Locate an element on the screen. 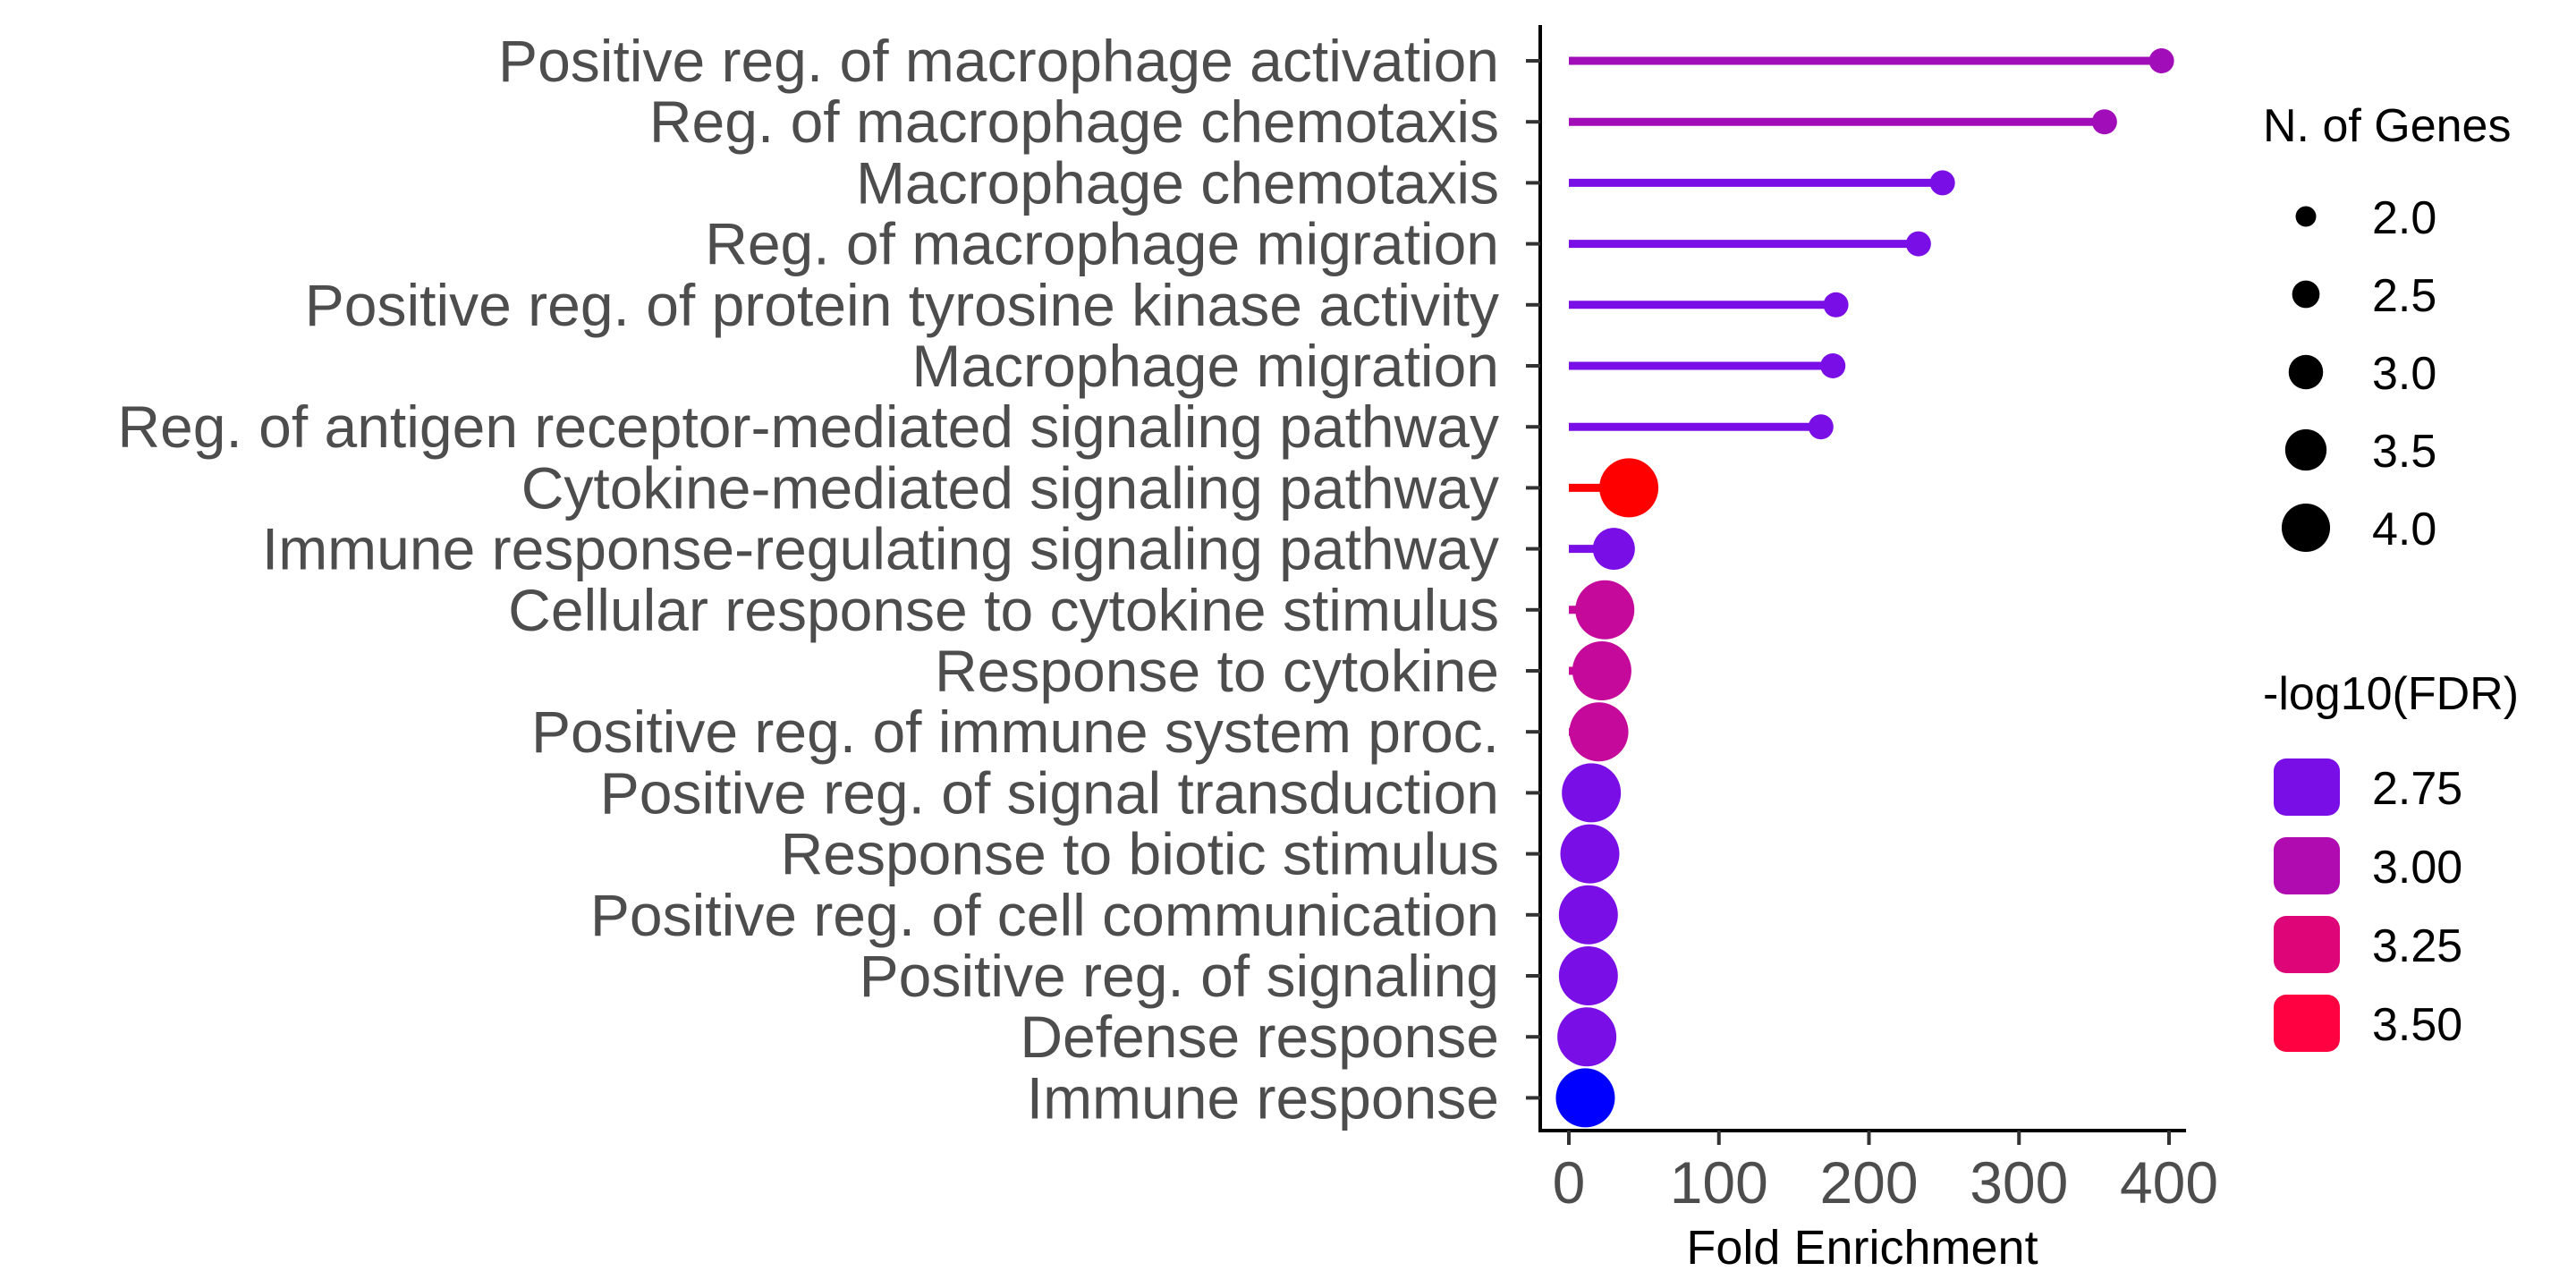  category-label: Macrophage migration is located at coordinates (1205, 366).